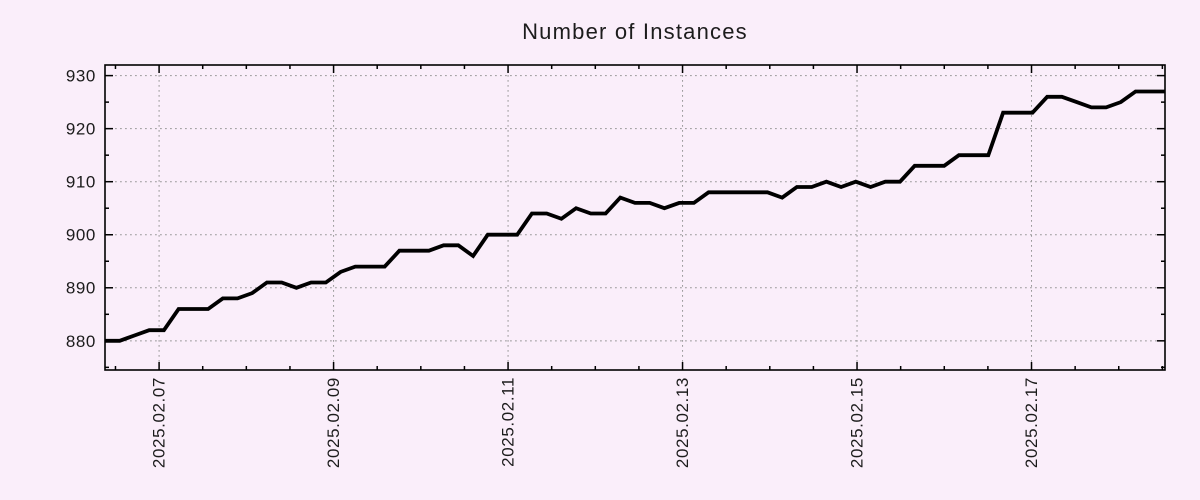  What do you see at coordinates (81, 182) in the screenshot?
I see `y-tick-label: 910` at bounding box center [81, 182].